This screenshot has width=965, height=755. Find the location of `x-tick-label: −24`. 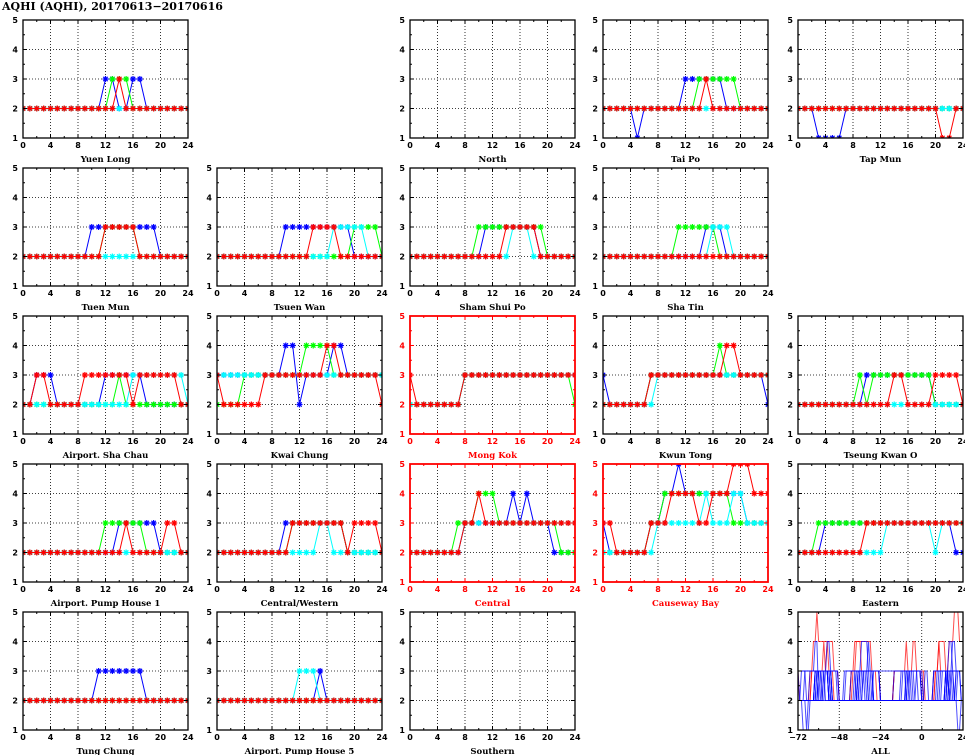

x-tick-label: −24 is located at coordinates (881, 737).